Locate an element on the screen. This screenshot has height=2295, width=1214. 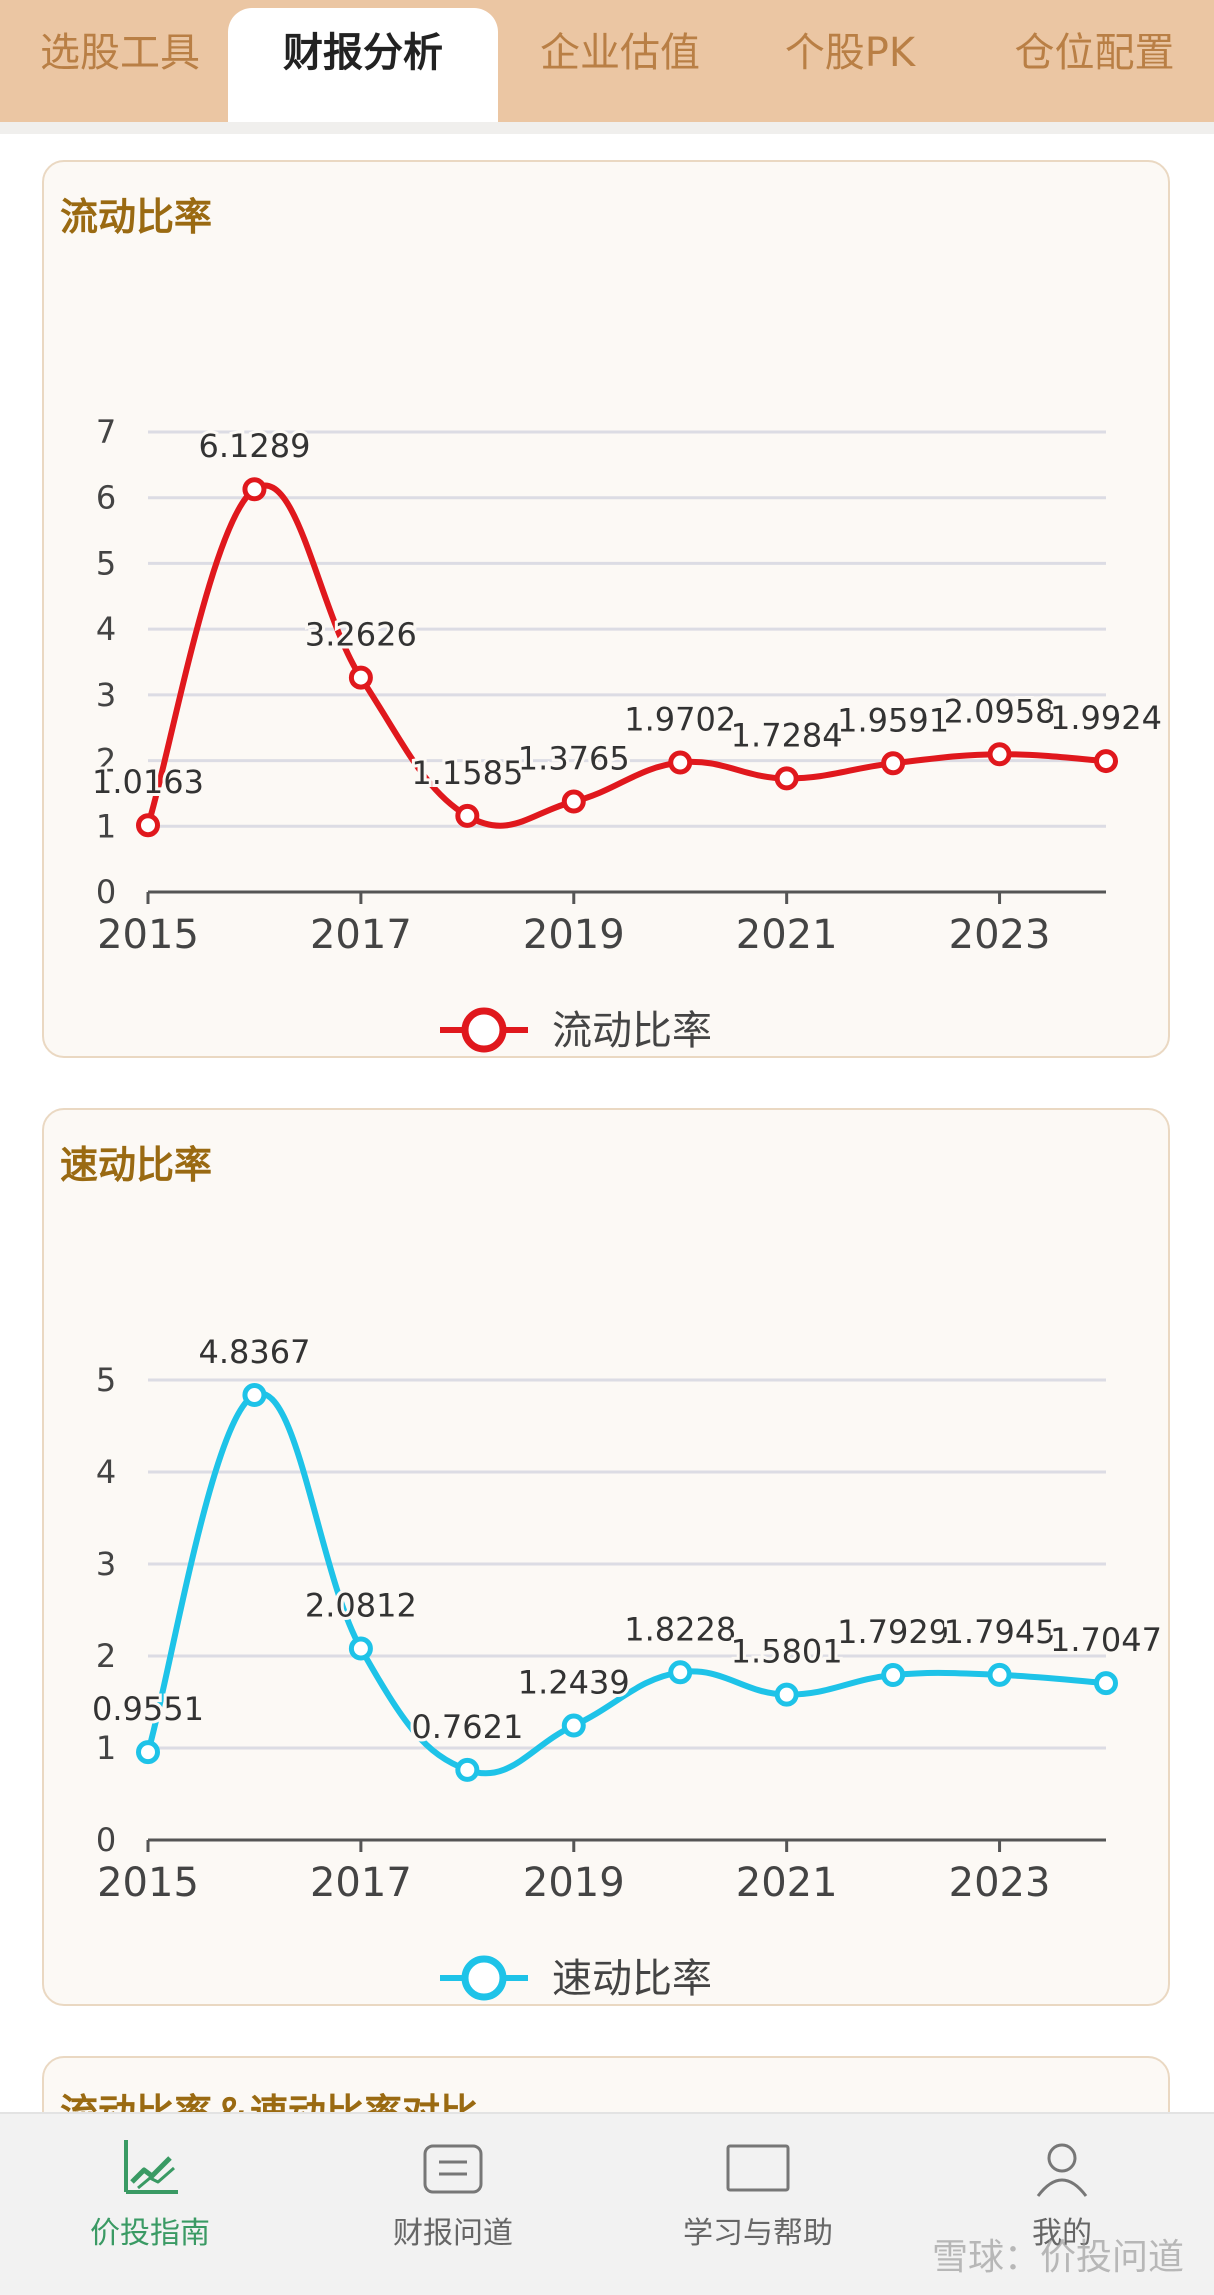
tab-stock-pk: 个股PK is located at coordinates (850, 53).